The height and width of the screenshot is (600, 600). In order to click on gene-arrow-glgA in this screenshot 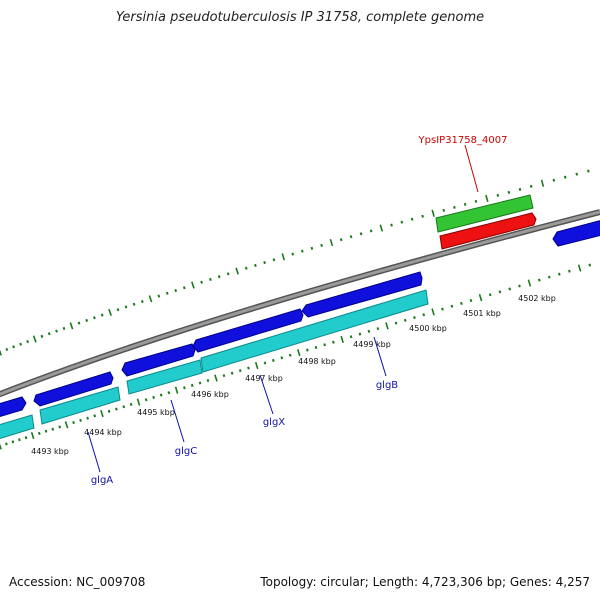, I will do `click(73, 389)`.